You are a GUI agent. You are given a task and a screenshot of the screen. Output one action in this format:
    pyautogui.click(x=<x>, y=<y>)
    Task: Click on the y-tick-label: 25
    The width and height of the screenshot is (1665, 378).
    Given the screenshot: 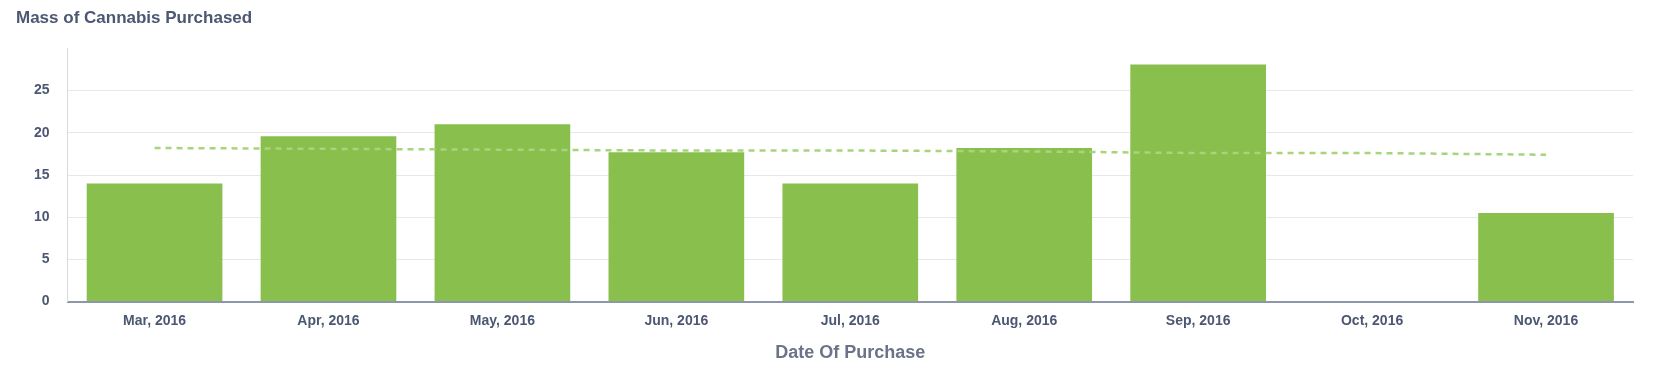 What is the action you would take?
    pyautogui.click(x=41, y=89)
    